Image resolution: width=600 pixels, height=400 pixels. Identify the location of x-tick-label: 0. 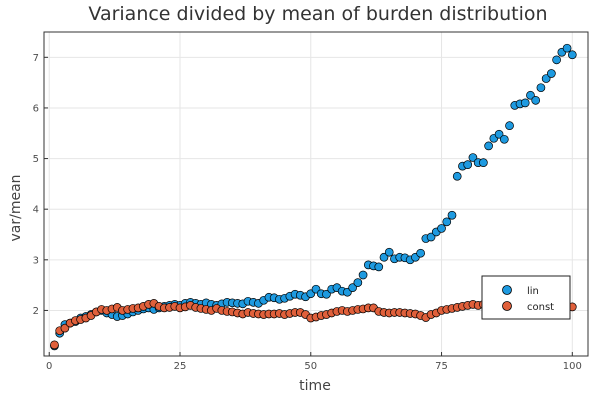
(49, 366).